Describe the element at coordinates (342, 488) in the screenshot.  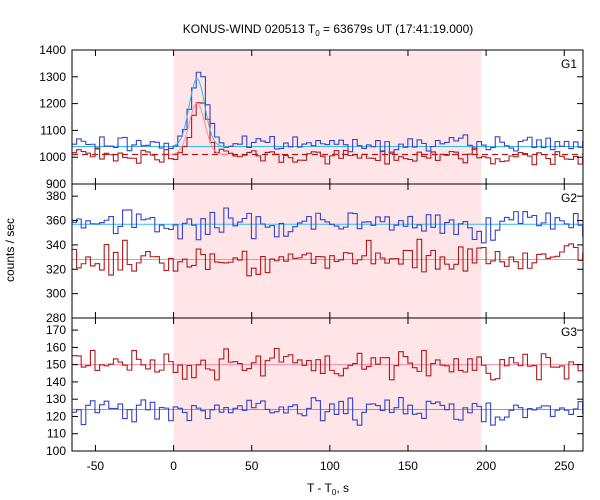
I see `x-axis-label-rest: , s` at that location.